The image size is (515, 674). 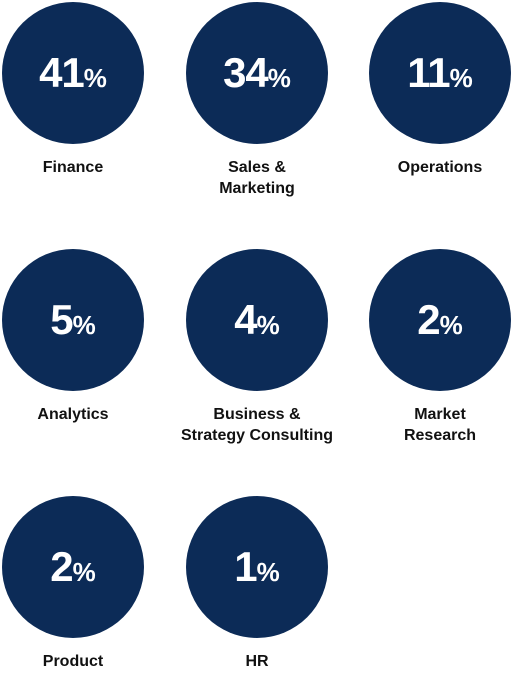 I want to click on category-label: Analytics, so click(x=73, y=414).